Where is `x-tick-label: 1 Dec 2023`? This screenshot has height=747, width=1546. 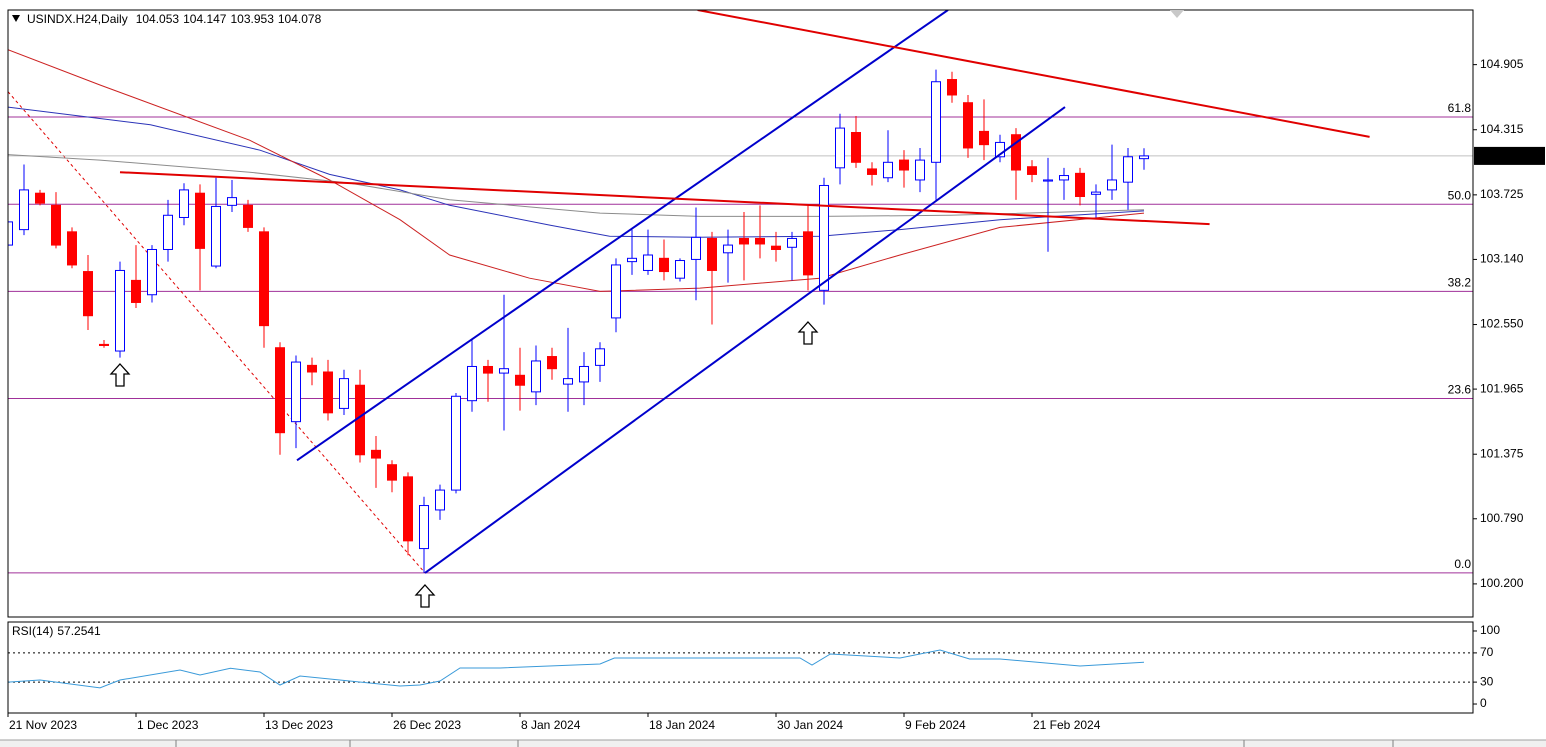 x-tick-label: 1 Dec 2023 is located at coordinates (168, 725).